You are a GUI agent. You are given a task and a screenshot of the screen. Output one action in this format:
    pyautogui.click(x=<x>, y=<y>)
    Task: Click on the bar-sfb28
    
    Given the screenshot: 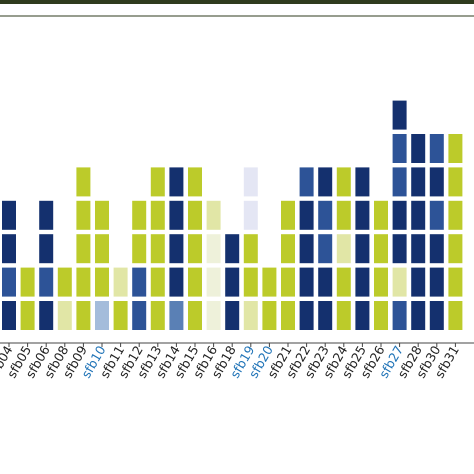 What is the action you would take?
    pyautogui.click(x=418, y=232)
    